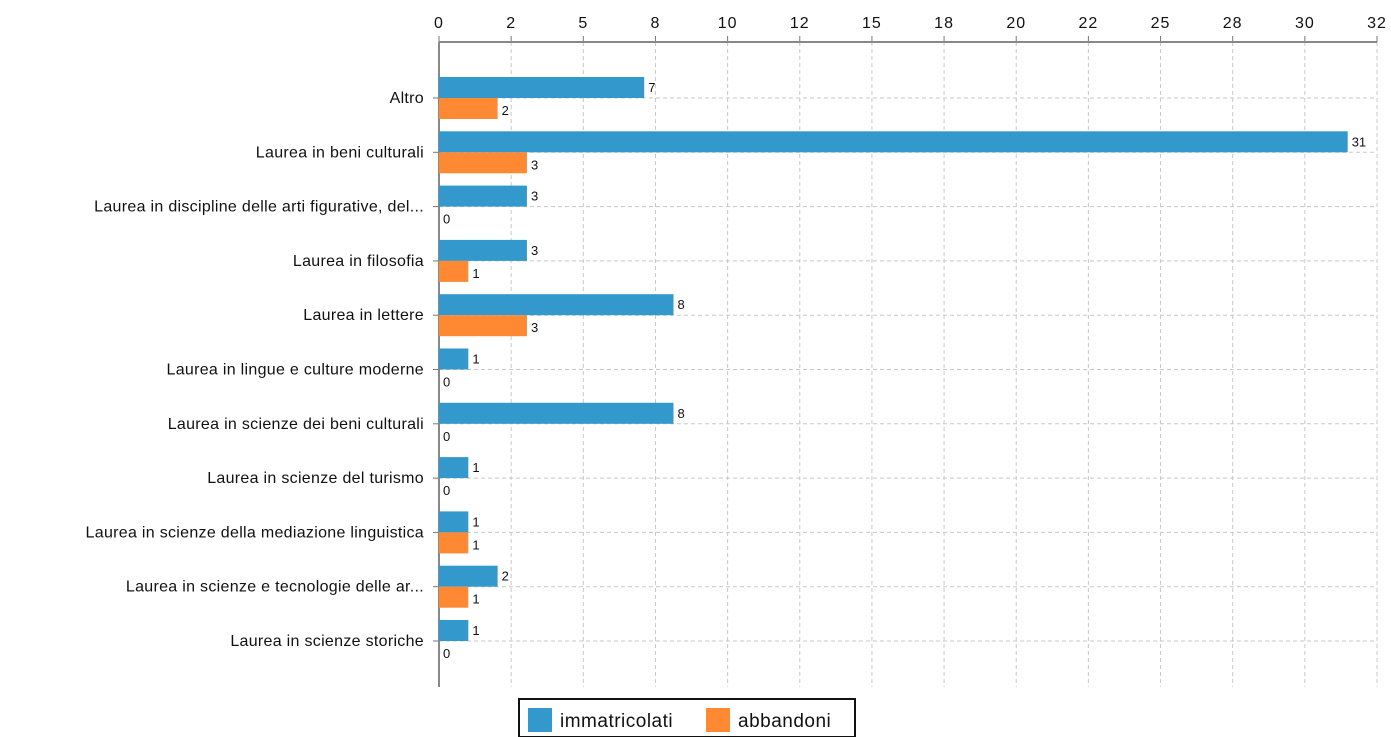 This screenshot has width=1391, height=737. I want to click on category-label: Laurea in filosofia, so click(358, 261).